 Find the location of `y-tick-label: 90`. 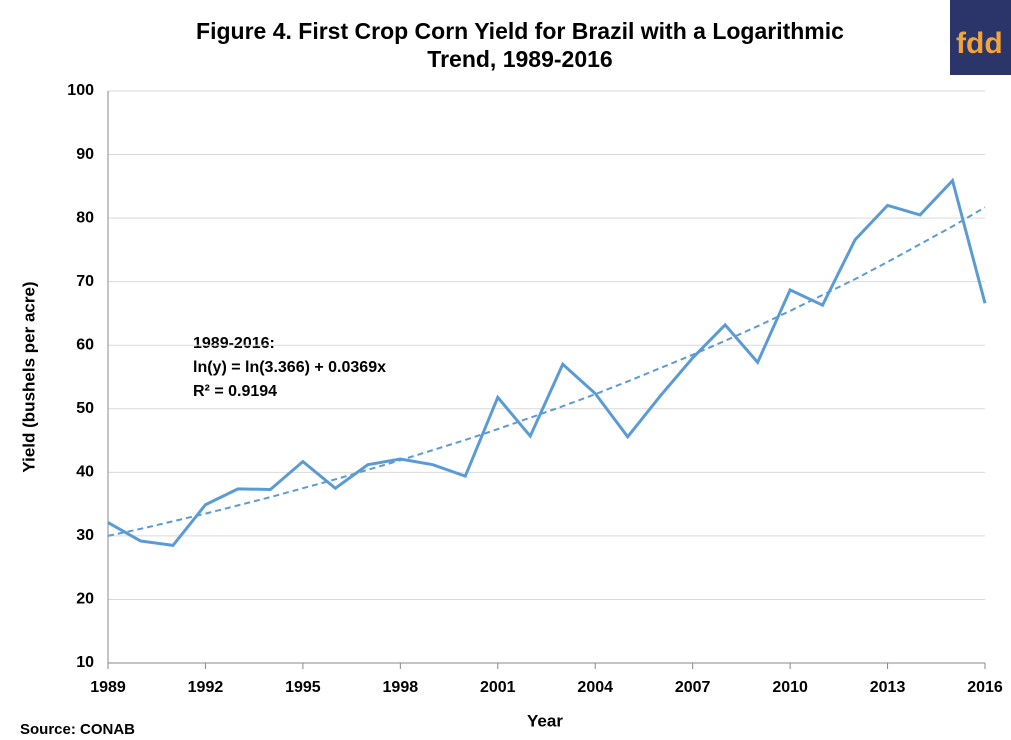

y-tick-label: 90 is located at coordinates (85, 154).